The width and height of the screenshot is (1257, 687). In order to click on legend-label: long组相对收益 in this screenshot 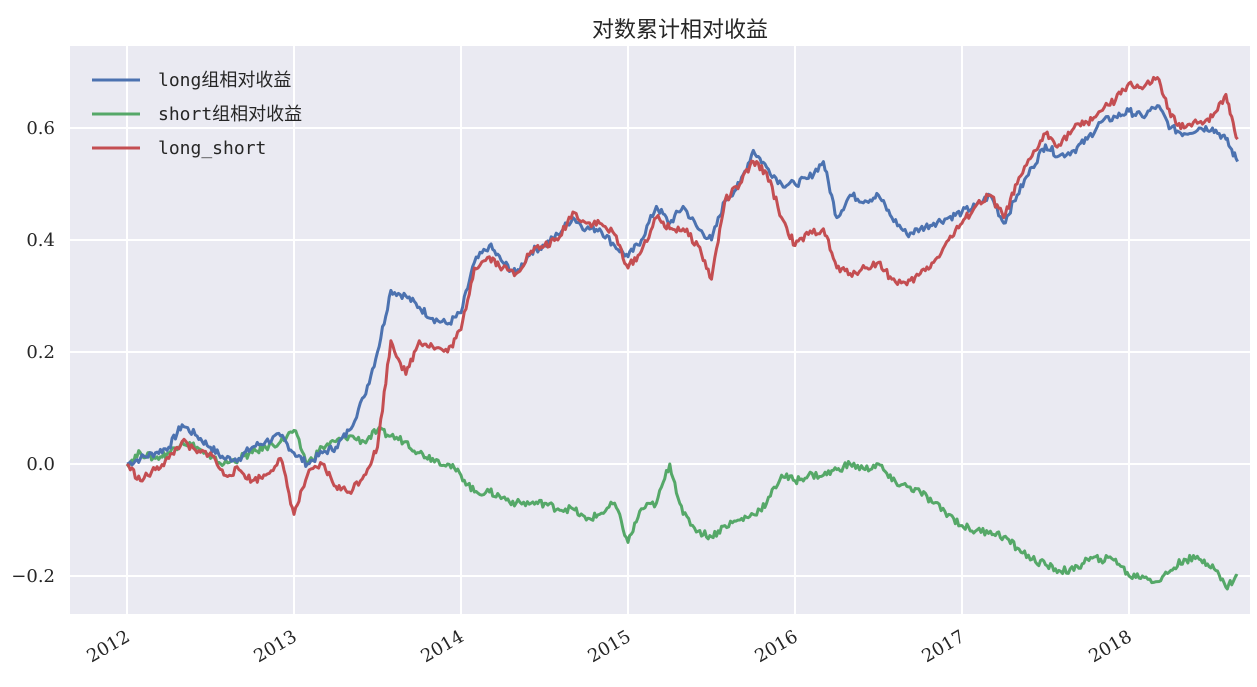, I will do `click(224, 80)`.